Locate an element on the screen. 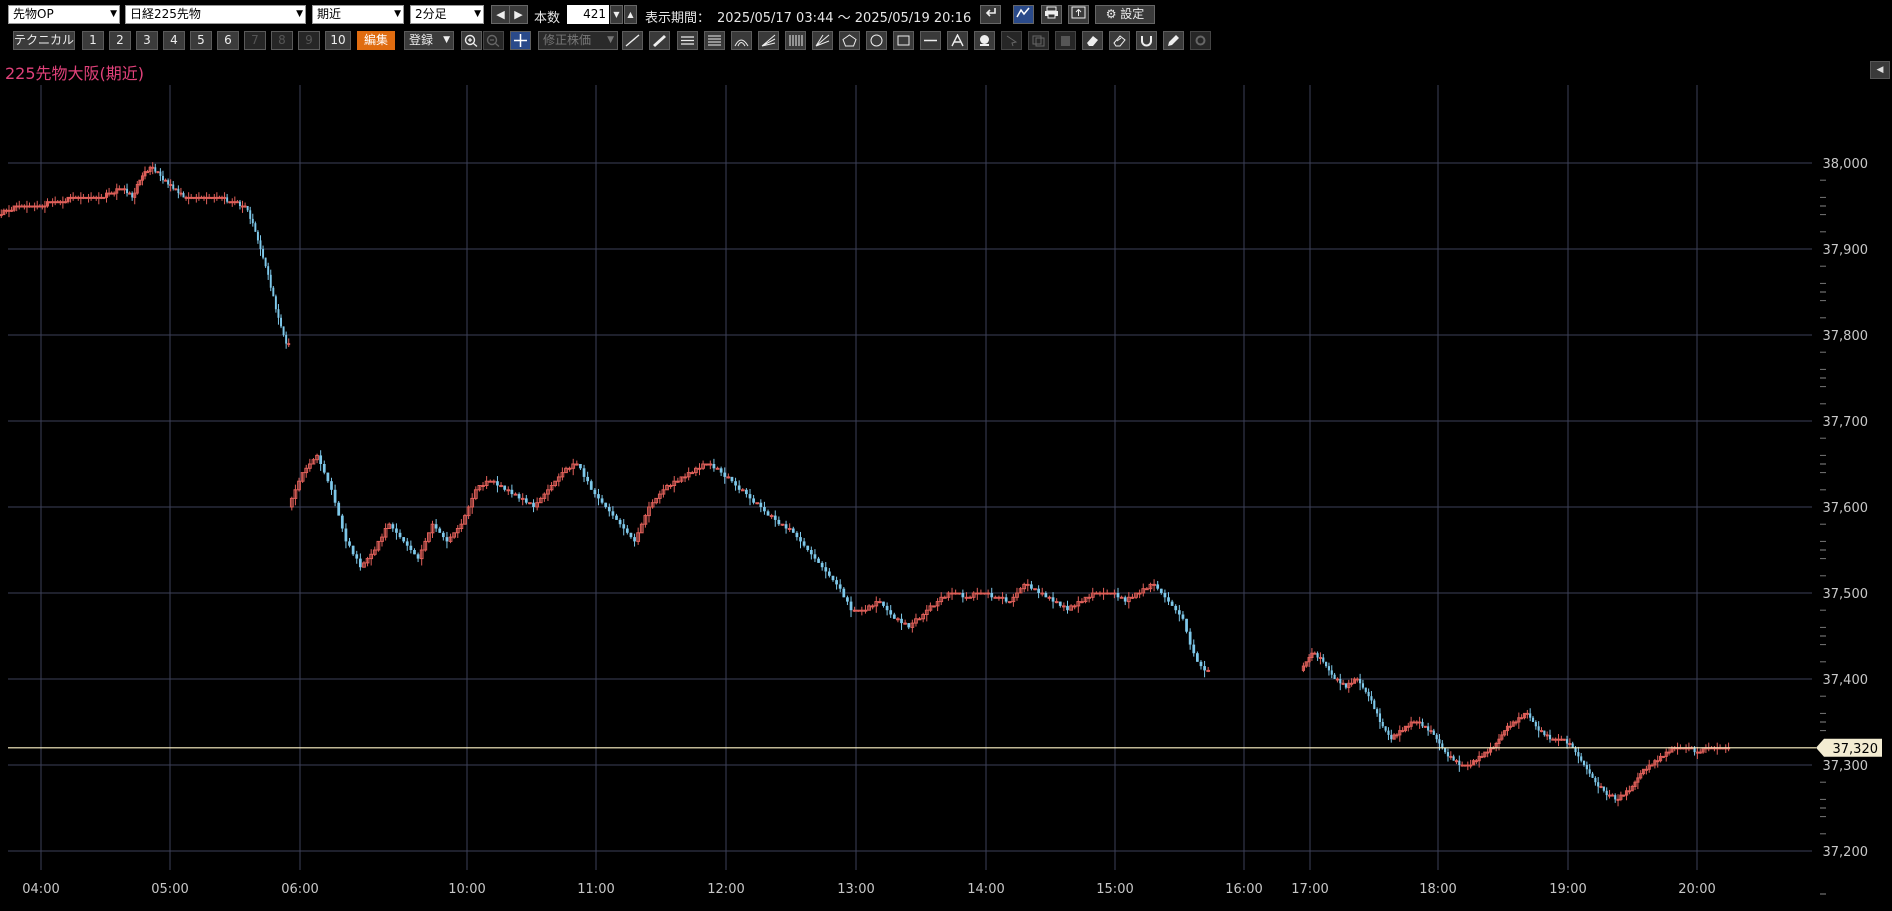  copy-tool is located at coordinates (1038, 40).